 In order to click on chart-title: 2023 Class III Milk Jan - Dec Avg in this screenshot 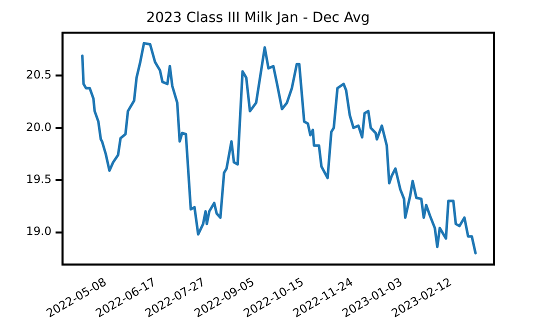, I will do `click(258, 18)`.